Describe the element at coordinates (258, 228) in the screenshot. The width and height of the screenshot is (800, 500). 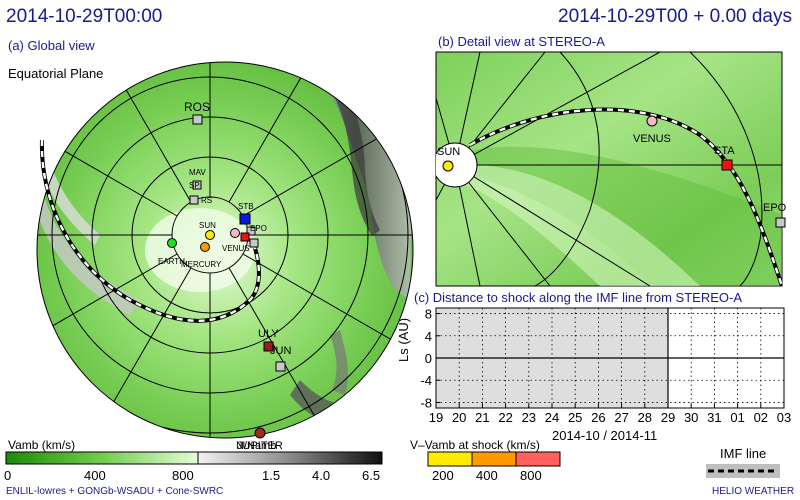
I see `epo-label: EPO` at that location.